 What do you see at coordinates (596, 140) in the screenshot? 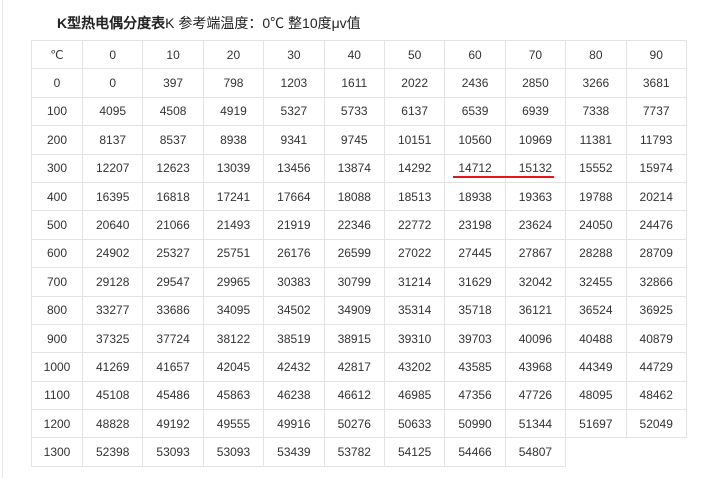
I see `value-cell: 11381` at bounding box center [596, 140].